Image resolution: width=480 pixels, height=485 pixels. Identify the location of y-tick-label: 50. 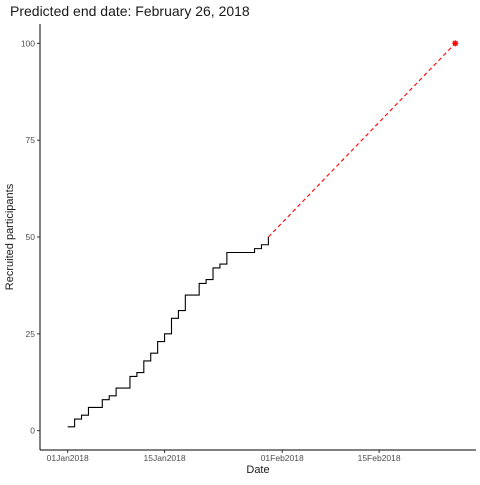
(31, 237).